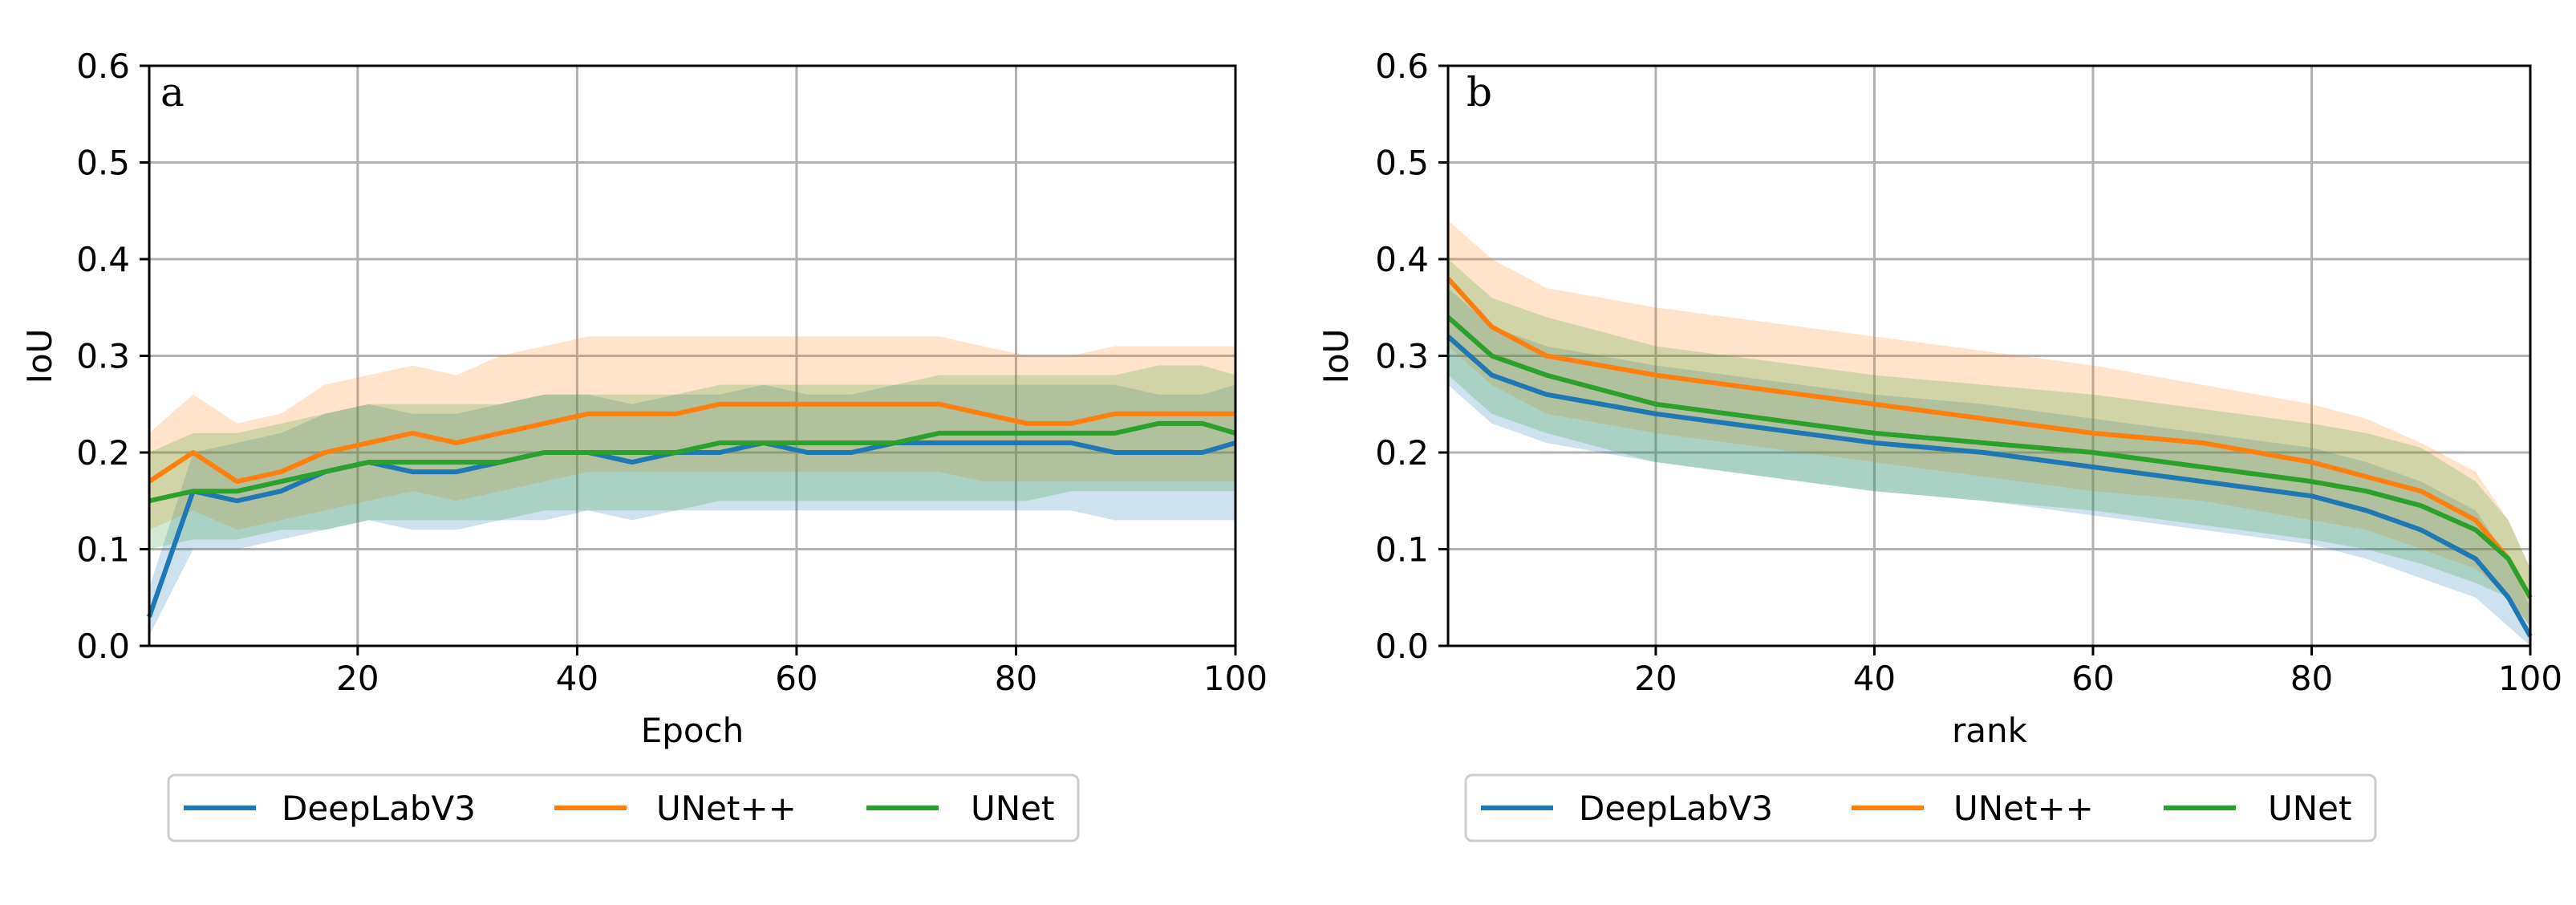 The width and height of the screenshot is (2576, 905). I want to click on panel-b-line-unet, so click(1989, 457).